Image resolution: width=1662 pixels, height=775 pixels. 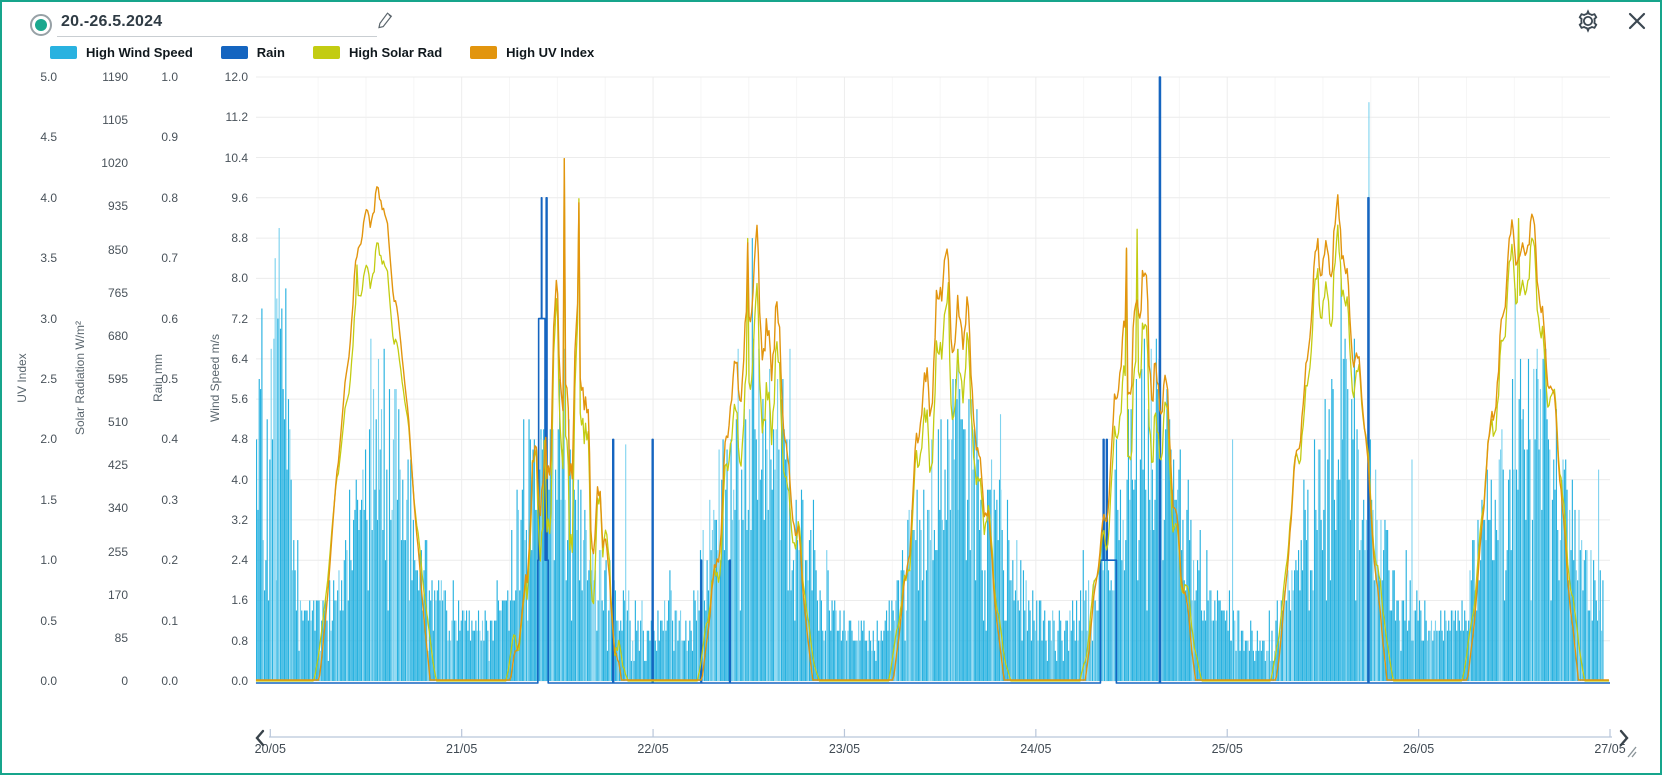 I want to click on y-tick-label: 12.0, so click(x=236, y=77).